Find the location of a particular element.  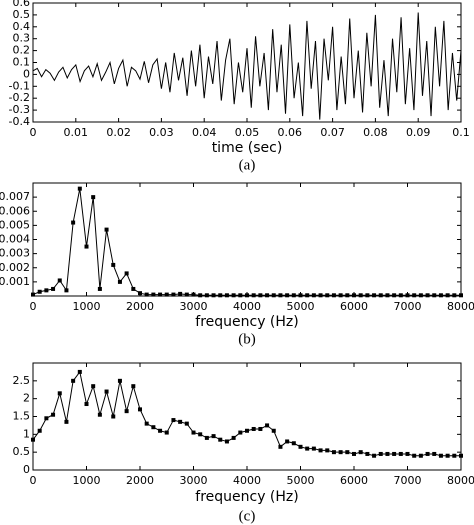

y-tick-label: 0.001 is located at coordinates (15, 281).